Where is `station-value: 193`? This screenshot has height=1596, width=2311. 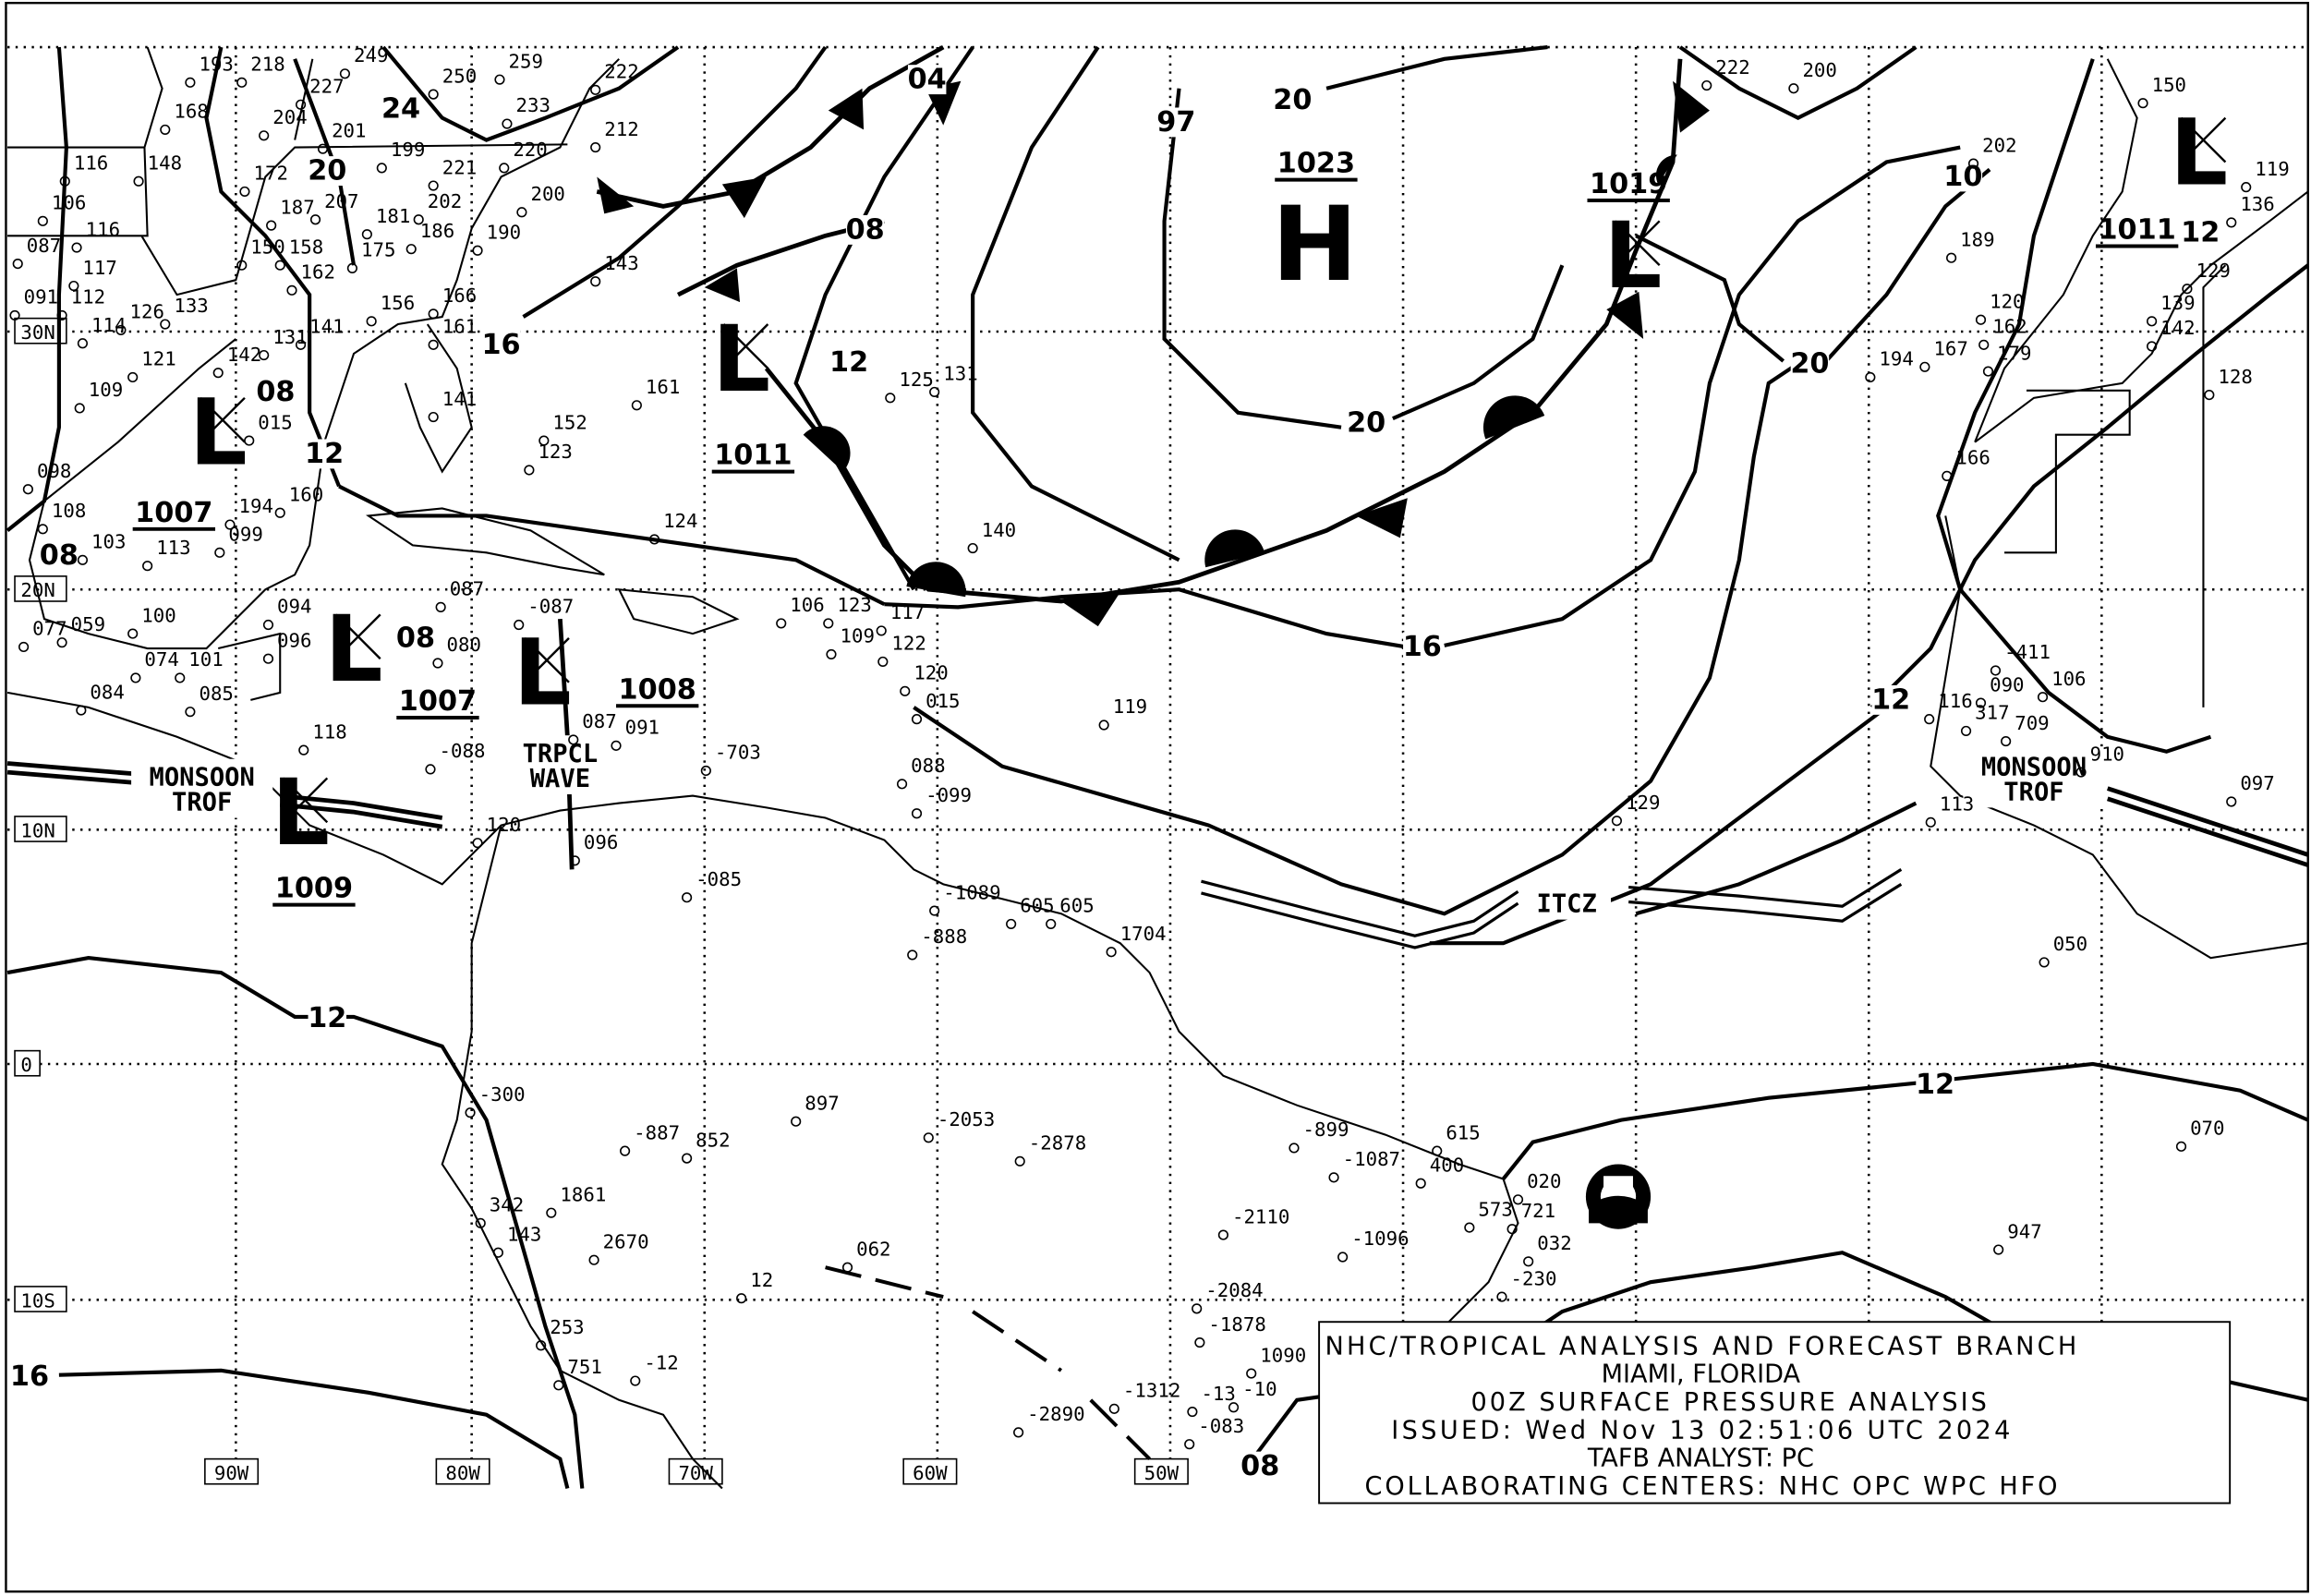 station-value: 193 is located at coordinates (216, 65).